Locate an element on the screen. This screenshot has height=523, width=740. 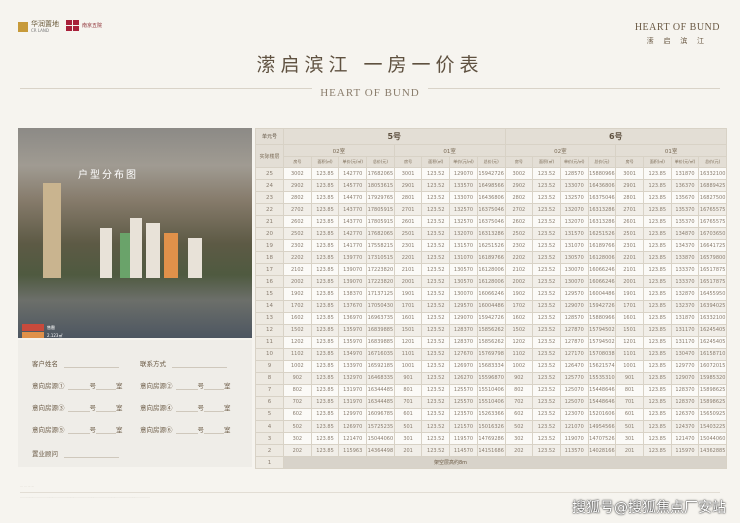
table-cell: 16517875 is located at coordinates (712, 282).